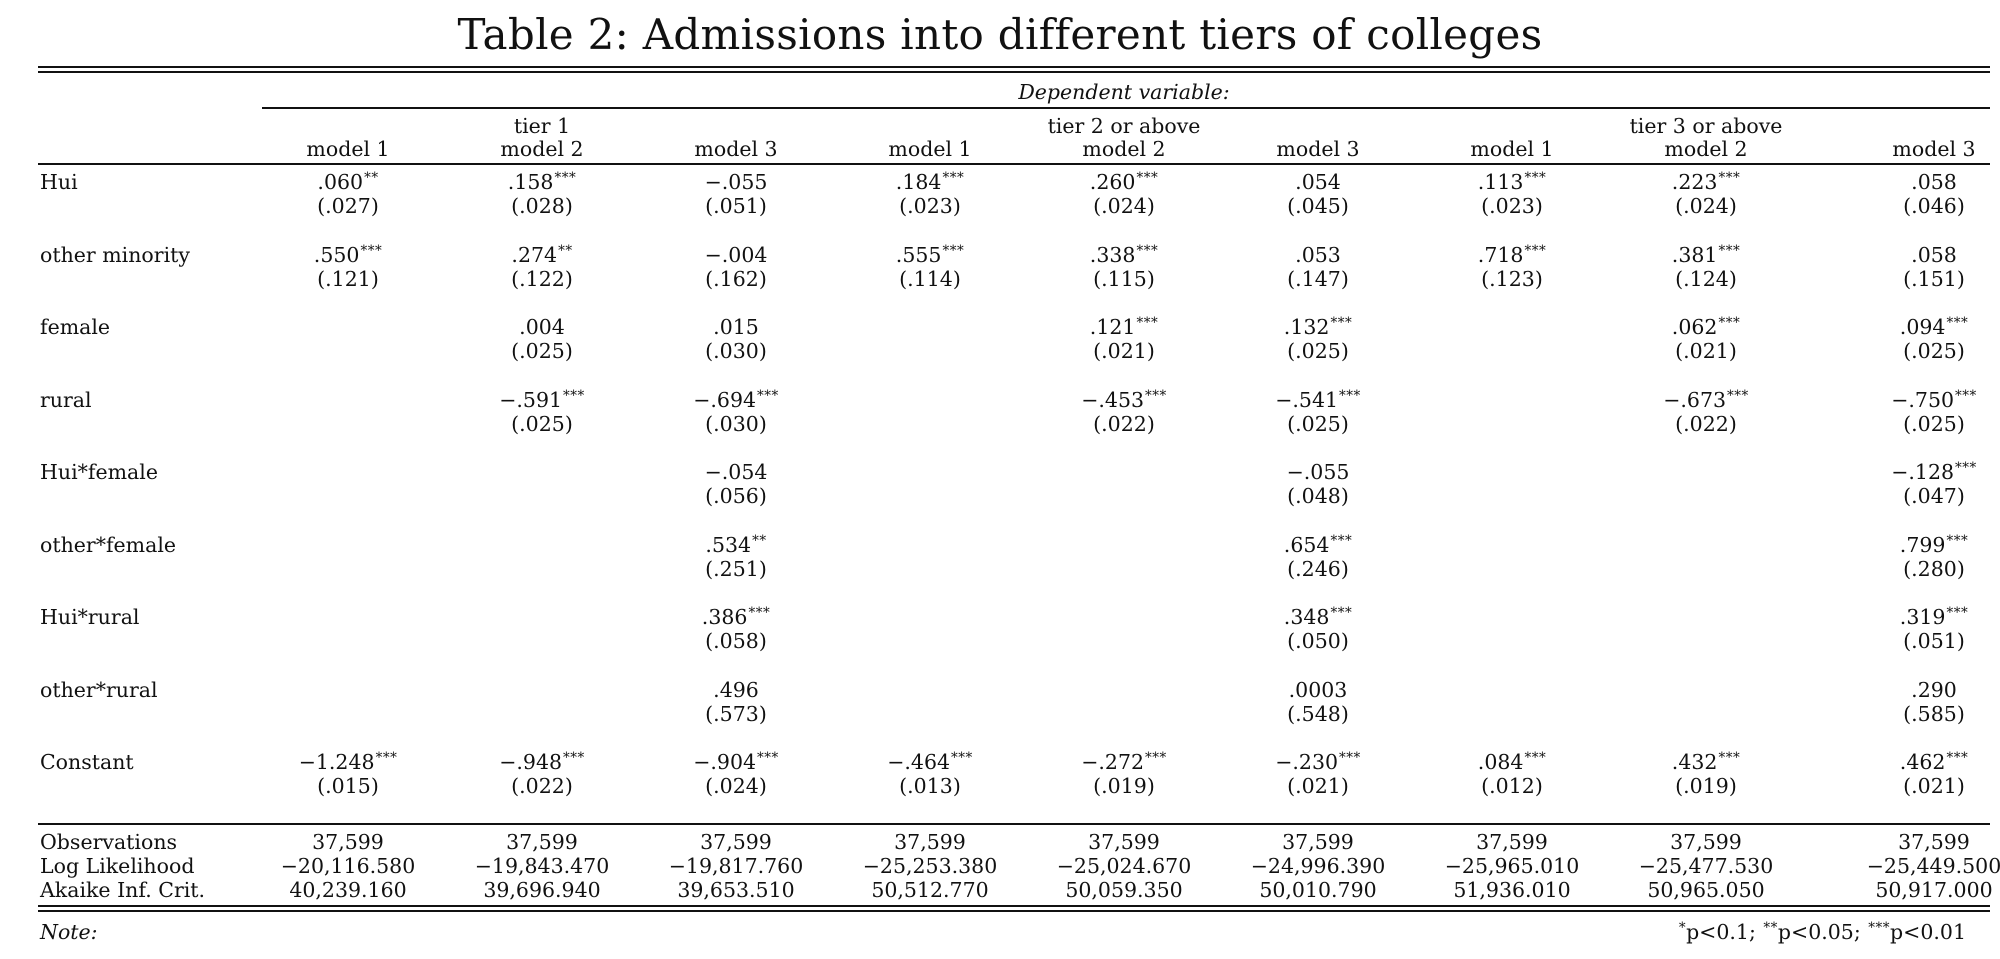 This screenshot has height=959, width=2000. Describe the element at coordinates (1922, 762) in the screenshot. I see `coefficient-value: .462` at that location.